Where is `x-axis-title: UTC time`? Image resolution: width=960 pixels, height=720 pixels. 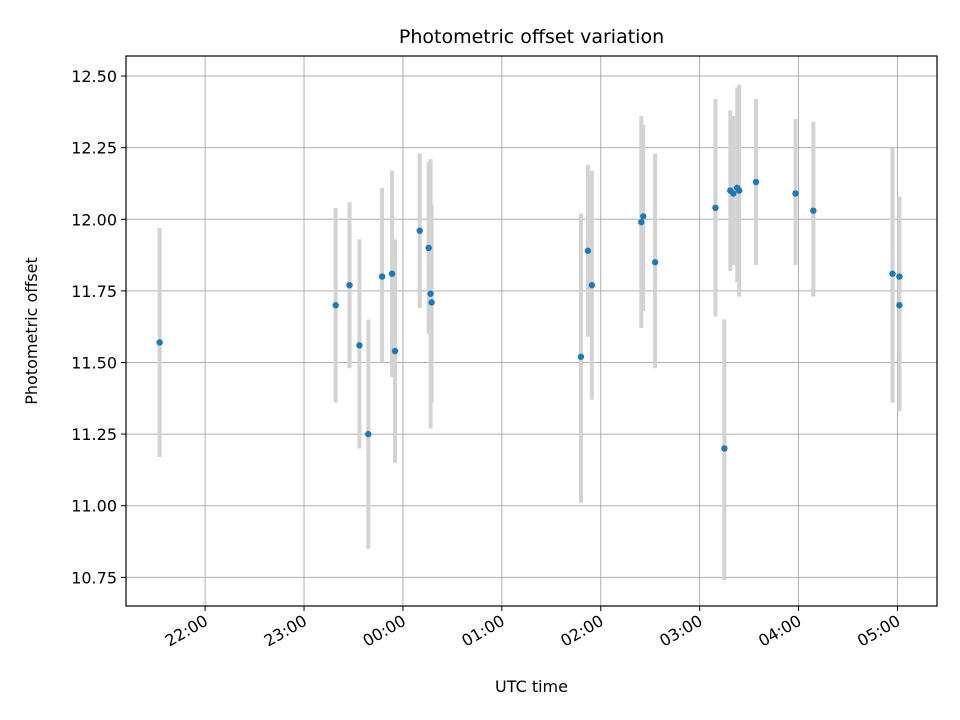 x-axis-title: UTC time is located at coordinates (531, 686).